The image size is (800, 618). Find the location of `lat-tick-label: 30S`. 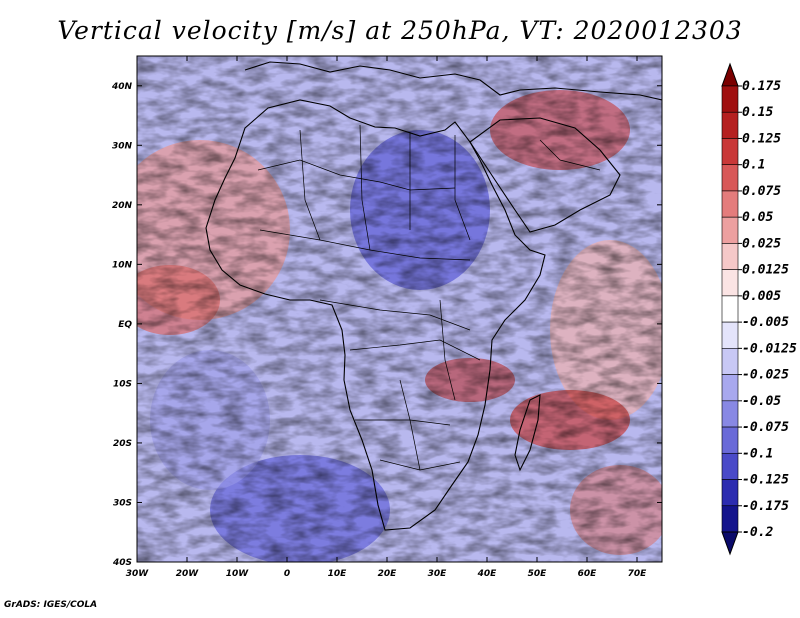

lat-tick-label: 30S is located at coordinates (122, 503).